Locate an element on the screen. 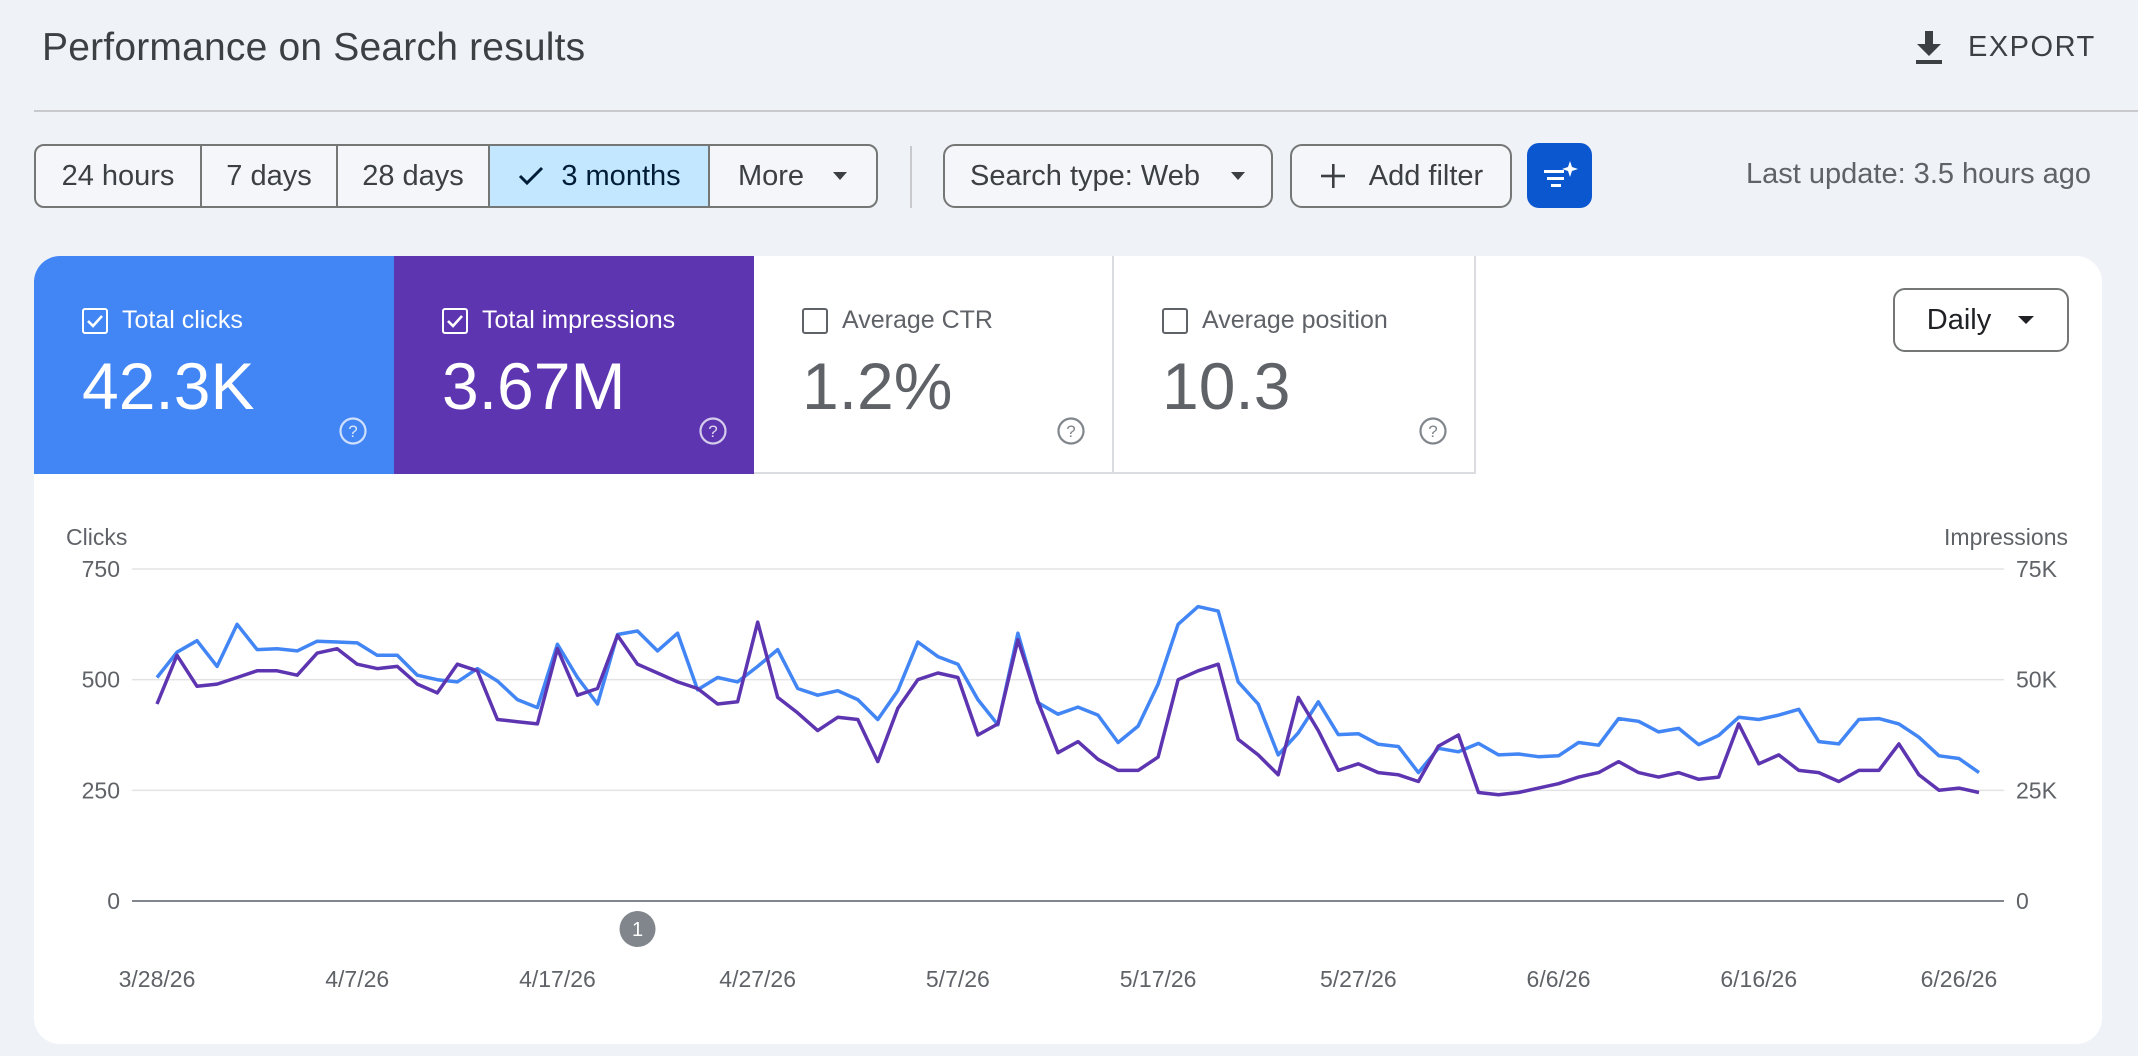  metric-total-clicks: Total clicks 42.3K ? is located at coordinates (214, 365).